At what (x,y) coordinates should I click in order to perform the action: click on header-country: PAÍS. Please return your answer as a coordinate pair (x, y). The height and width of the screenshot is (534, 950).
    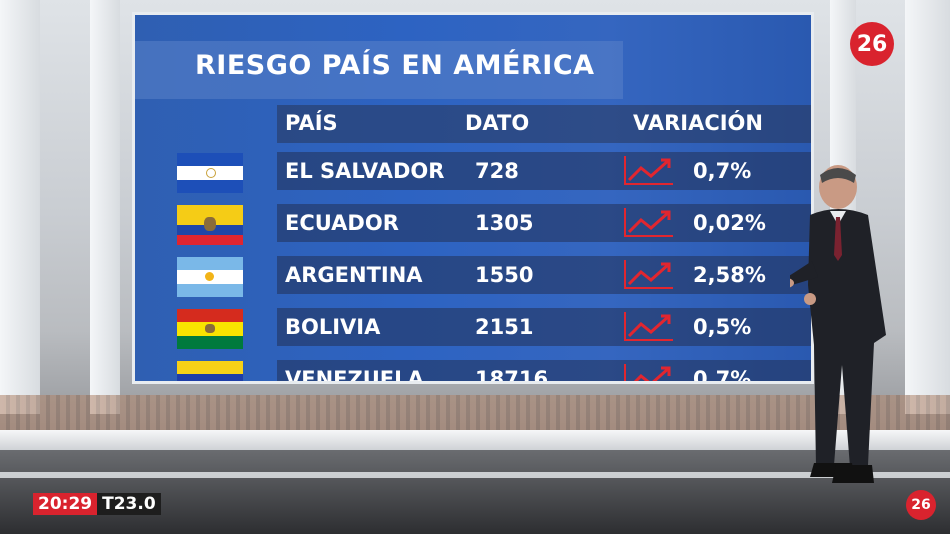
    Looking at the image, I should click on (311, 123).